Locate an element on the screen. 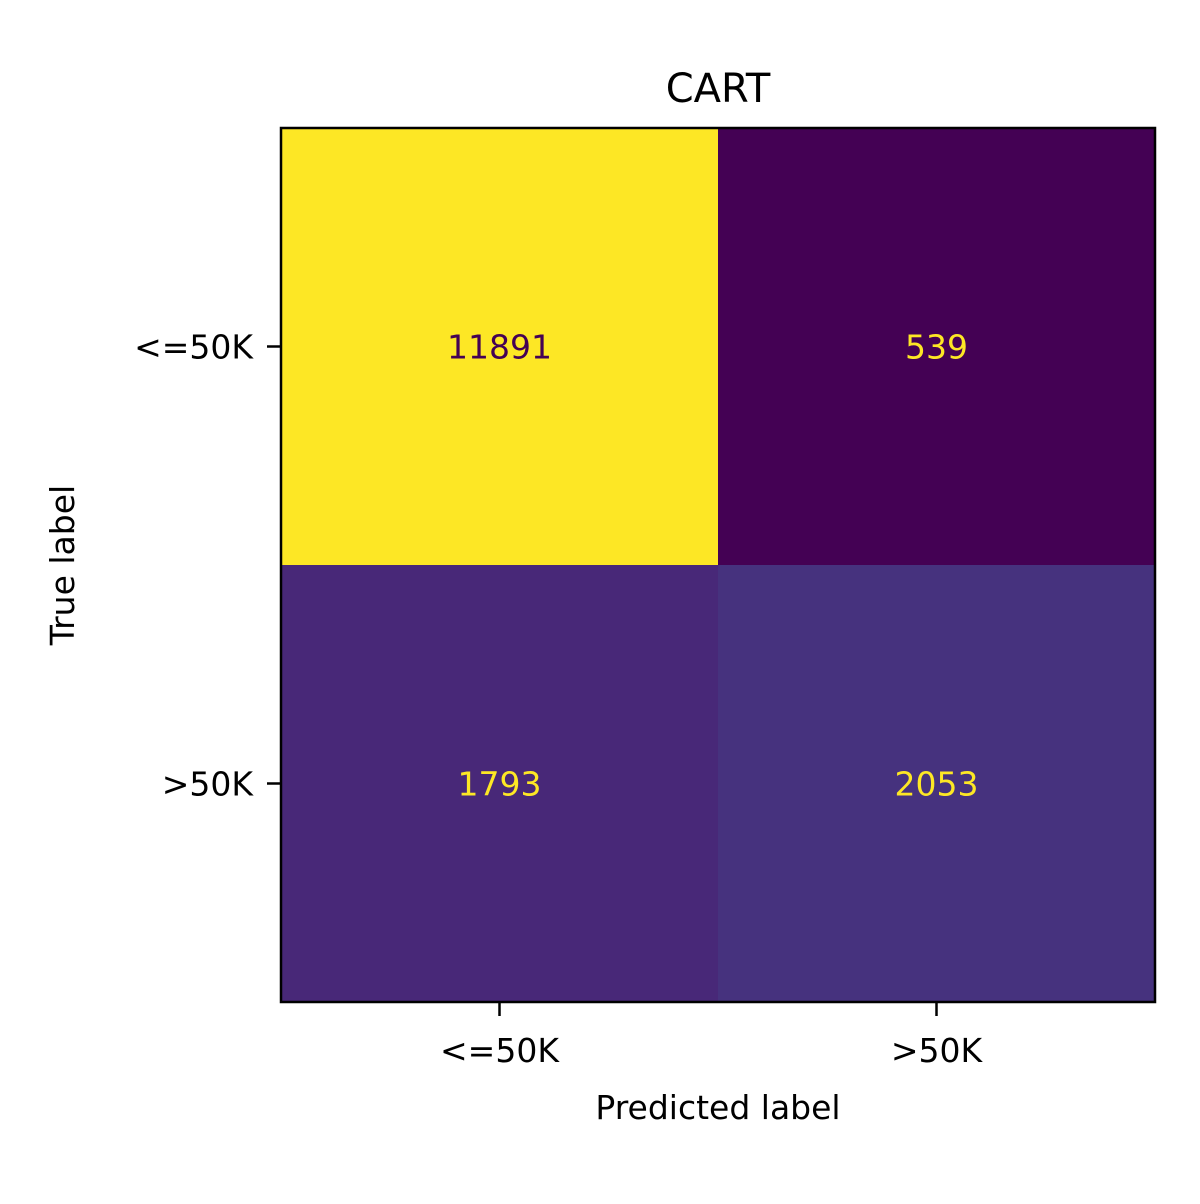  cell-value-1-2: 539 is located at coordinates (936, 347).